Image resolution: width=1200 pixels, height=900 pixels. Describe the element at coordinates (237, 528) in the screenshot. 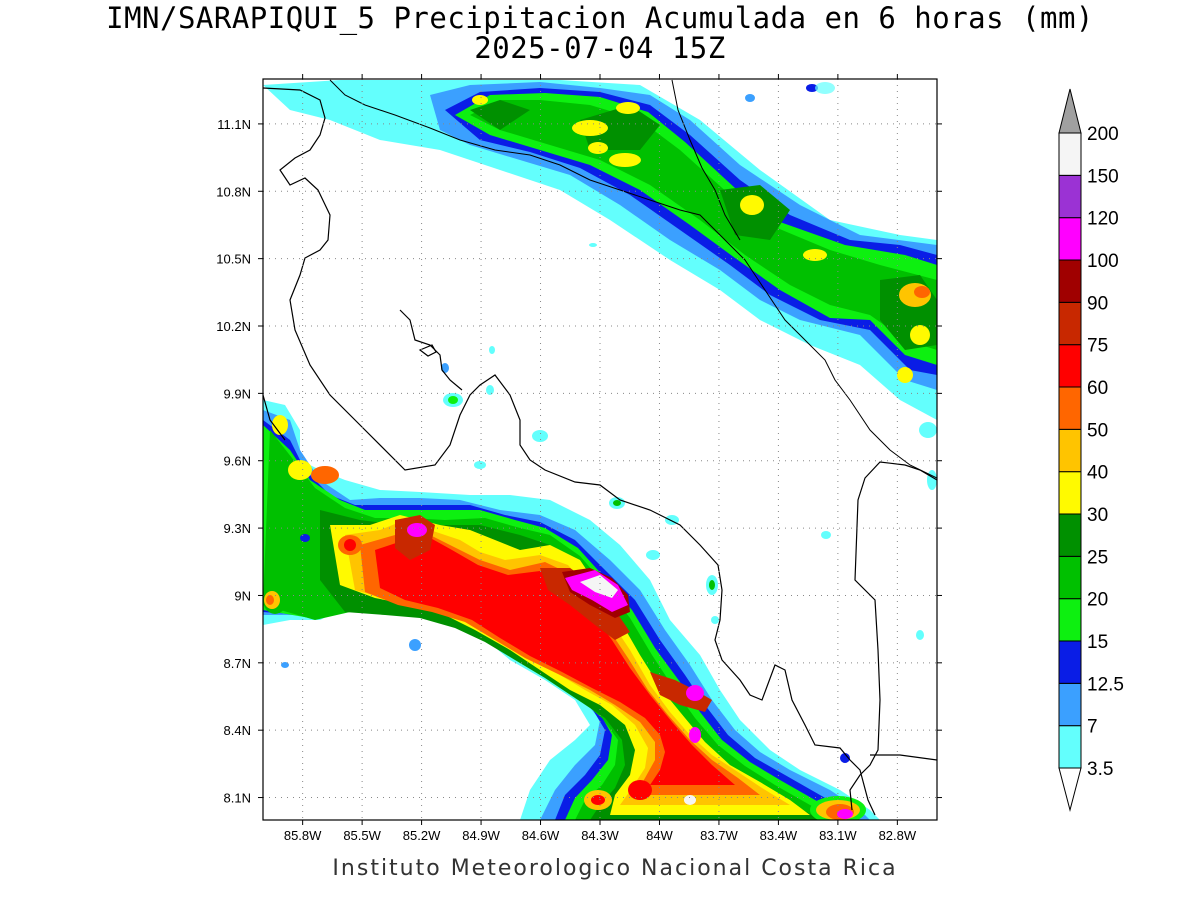

I see `lat-tick-label: 9.3N` at that location.